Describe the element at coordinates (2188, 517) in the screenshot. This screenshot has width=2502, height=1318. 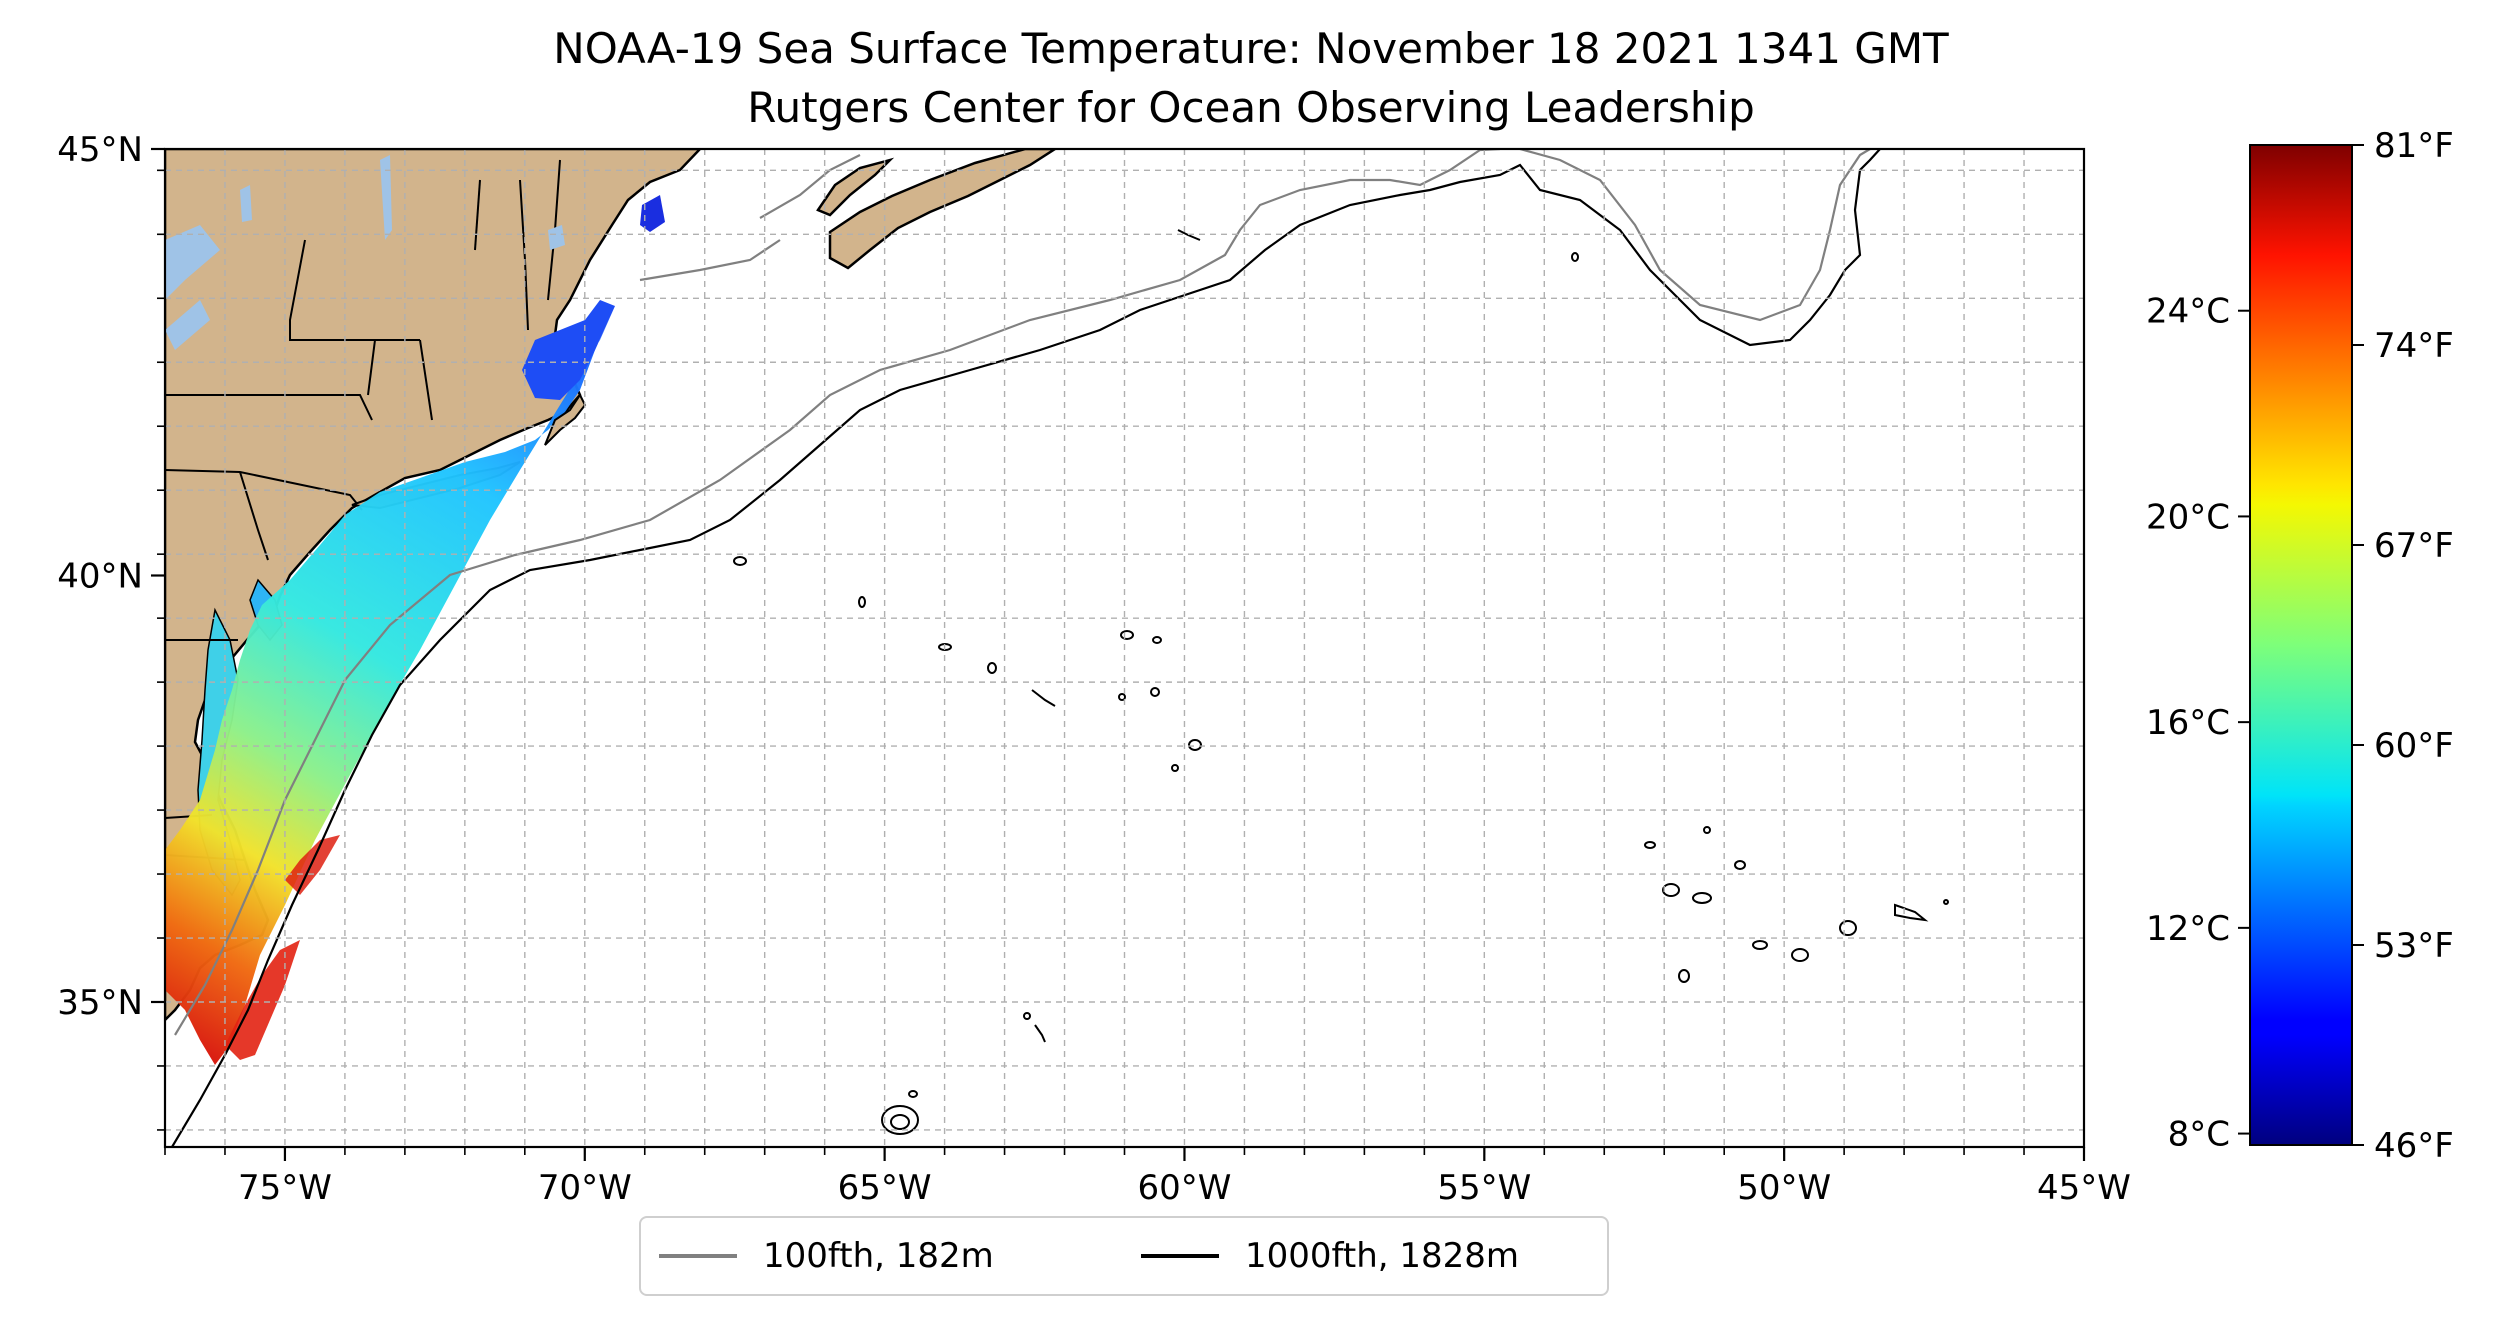
I see `cbar-c-tick-label: 20°C` at that location.